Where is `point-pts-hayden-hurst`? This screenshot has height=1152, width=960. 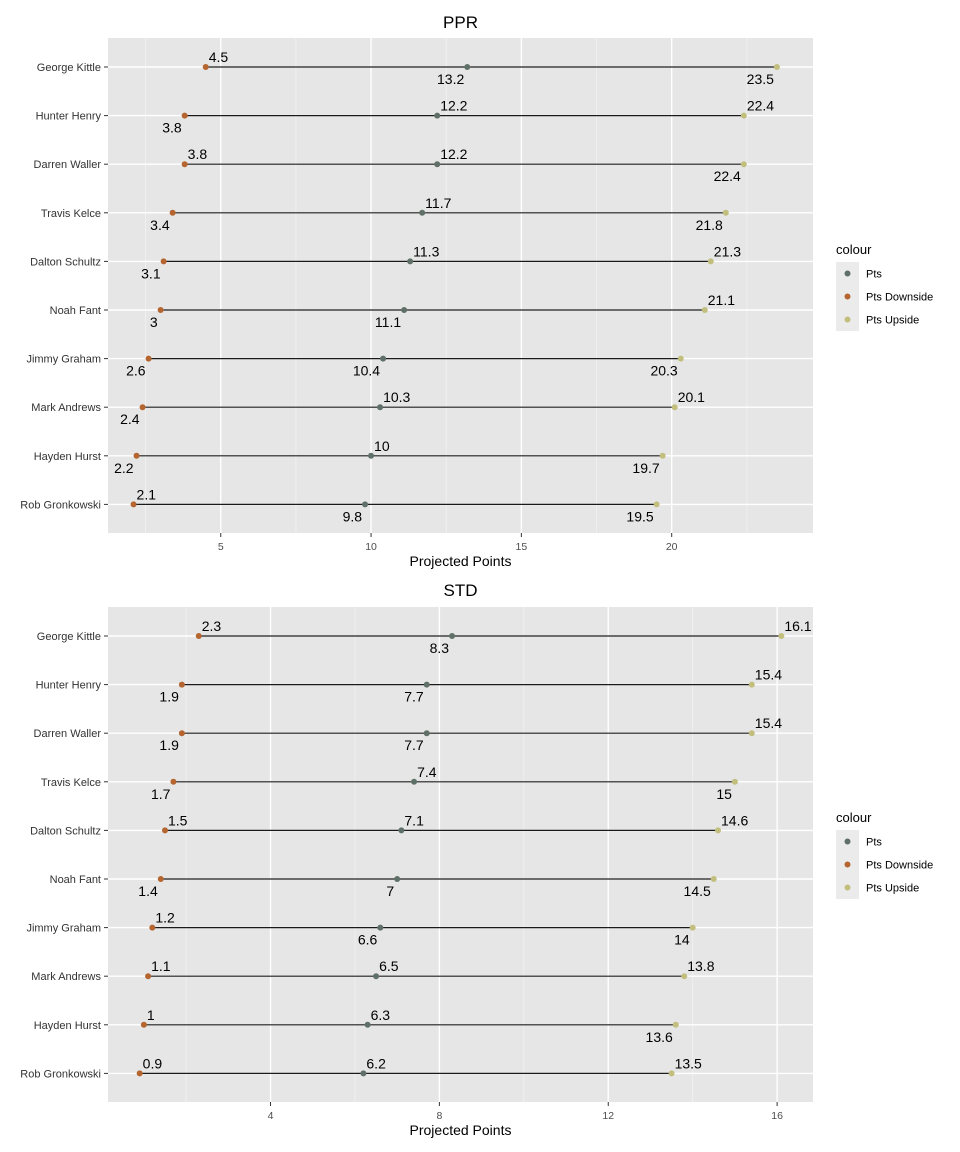
point-pts-hayden-hurst is located at coordinates (371, 455).